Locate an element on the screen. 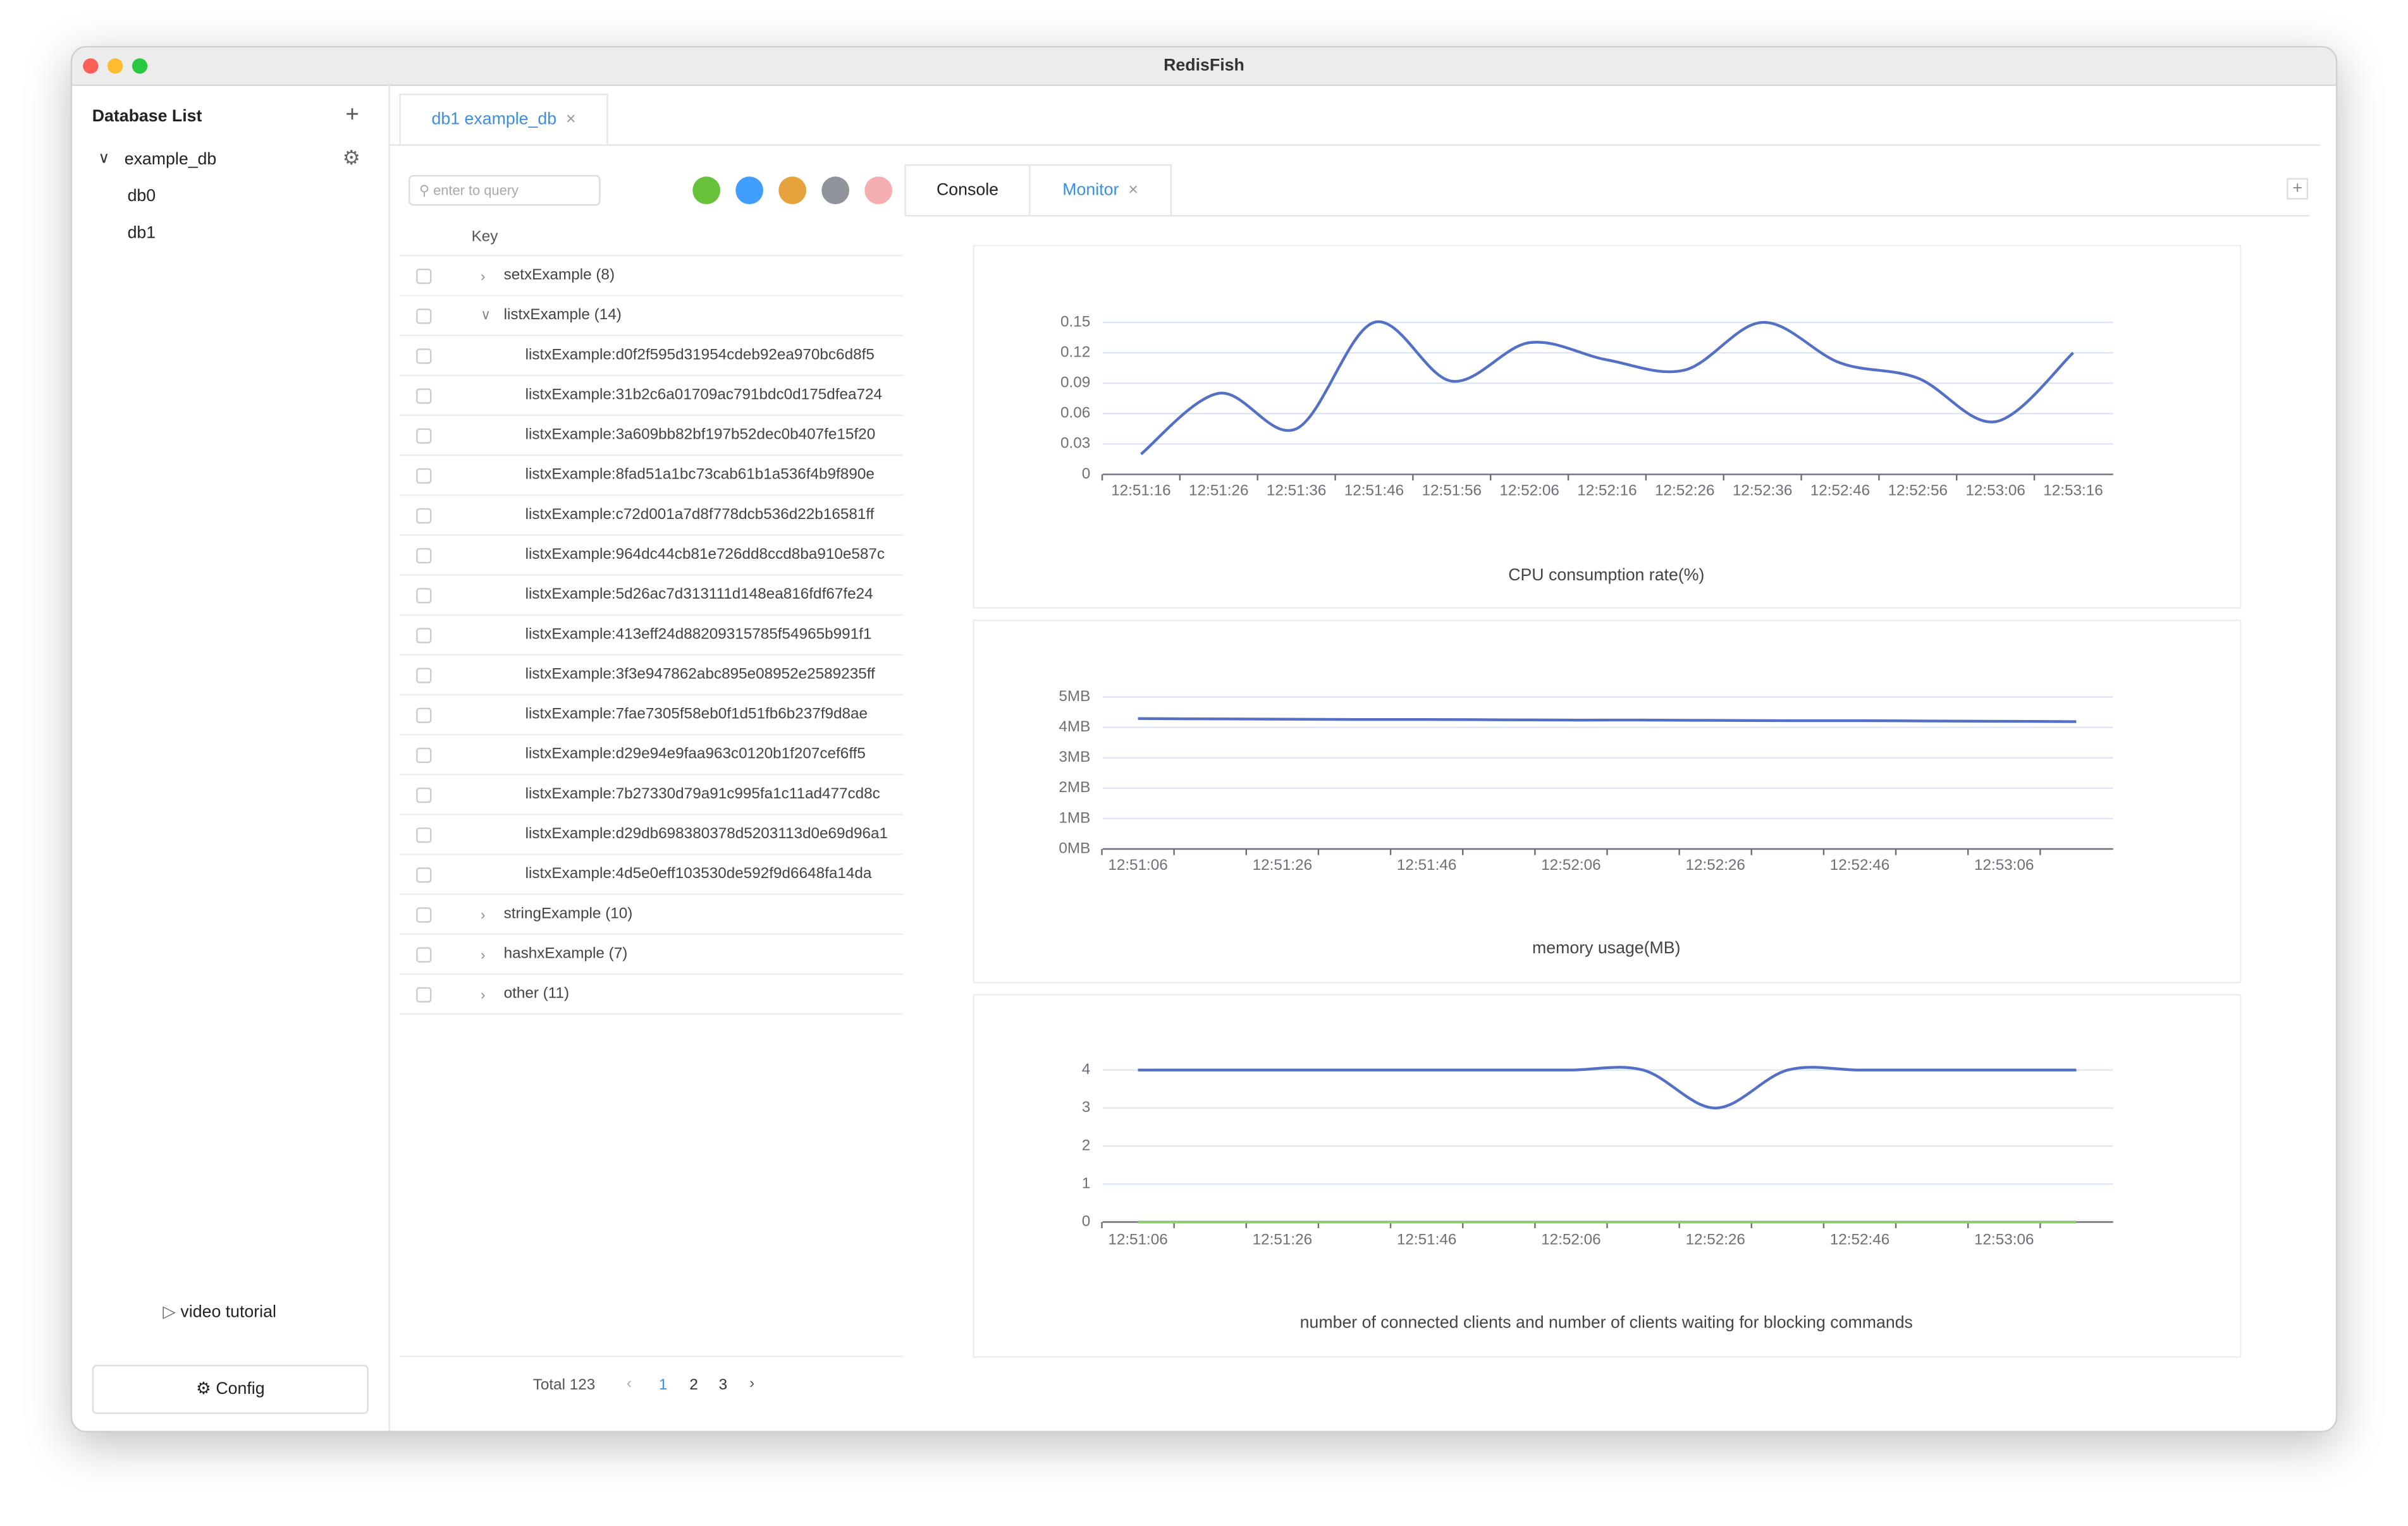 This screenshot has height=1526, width=2408. monitor-tab: Monitor × is located at coordinates (1101, 190).